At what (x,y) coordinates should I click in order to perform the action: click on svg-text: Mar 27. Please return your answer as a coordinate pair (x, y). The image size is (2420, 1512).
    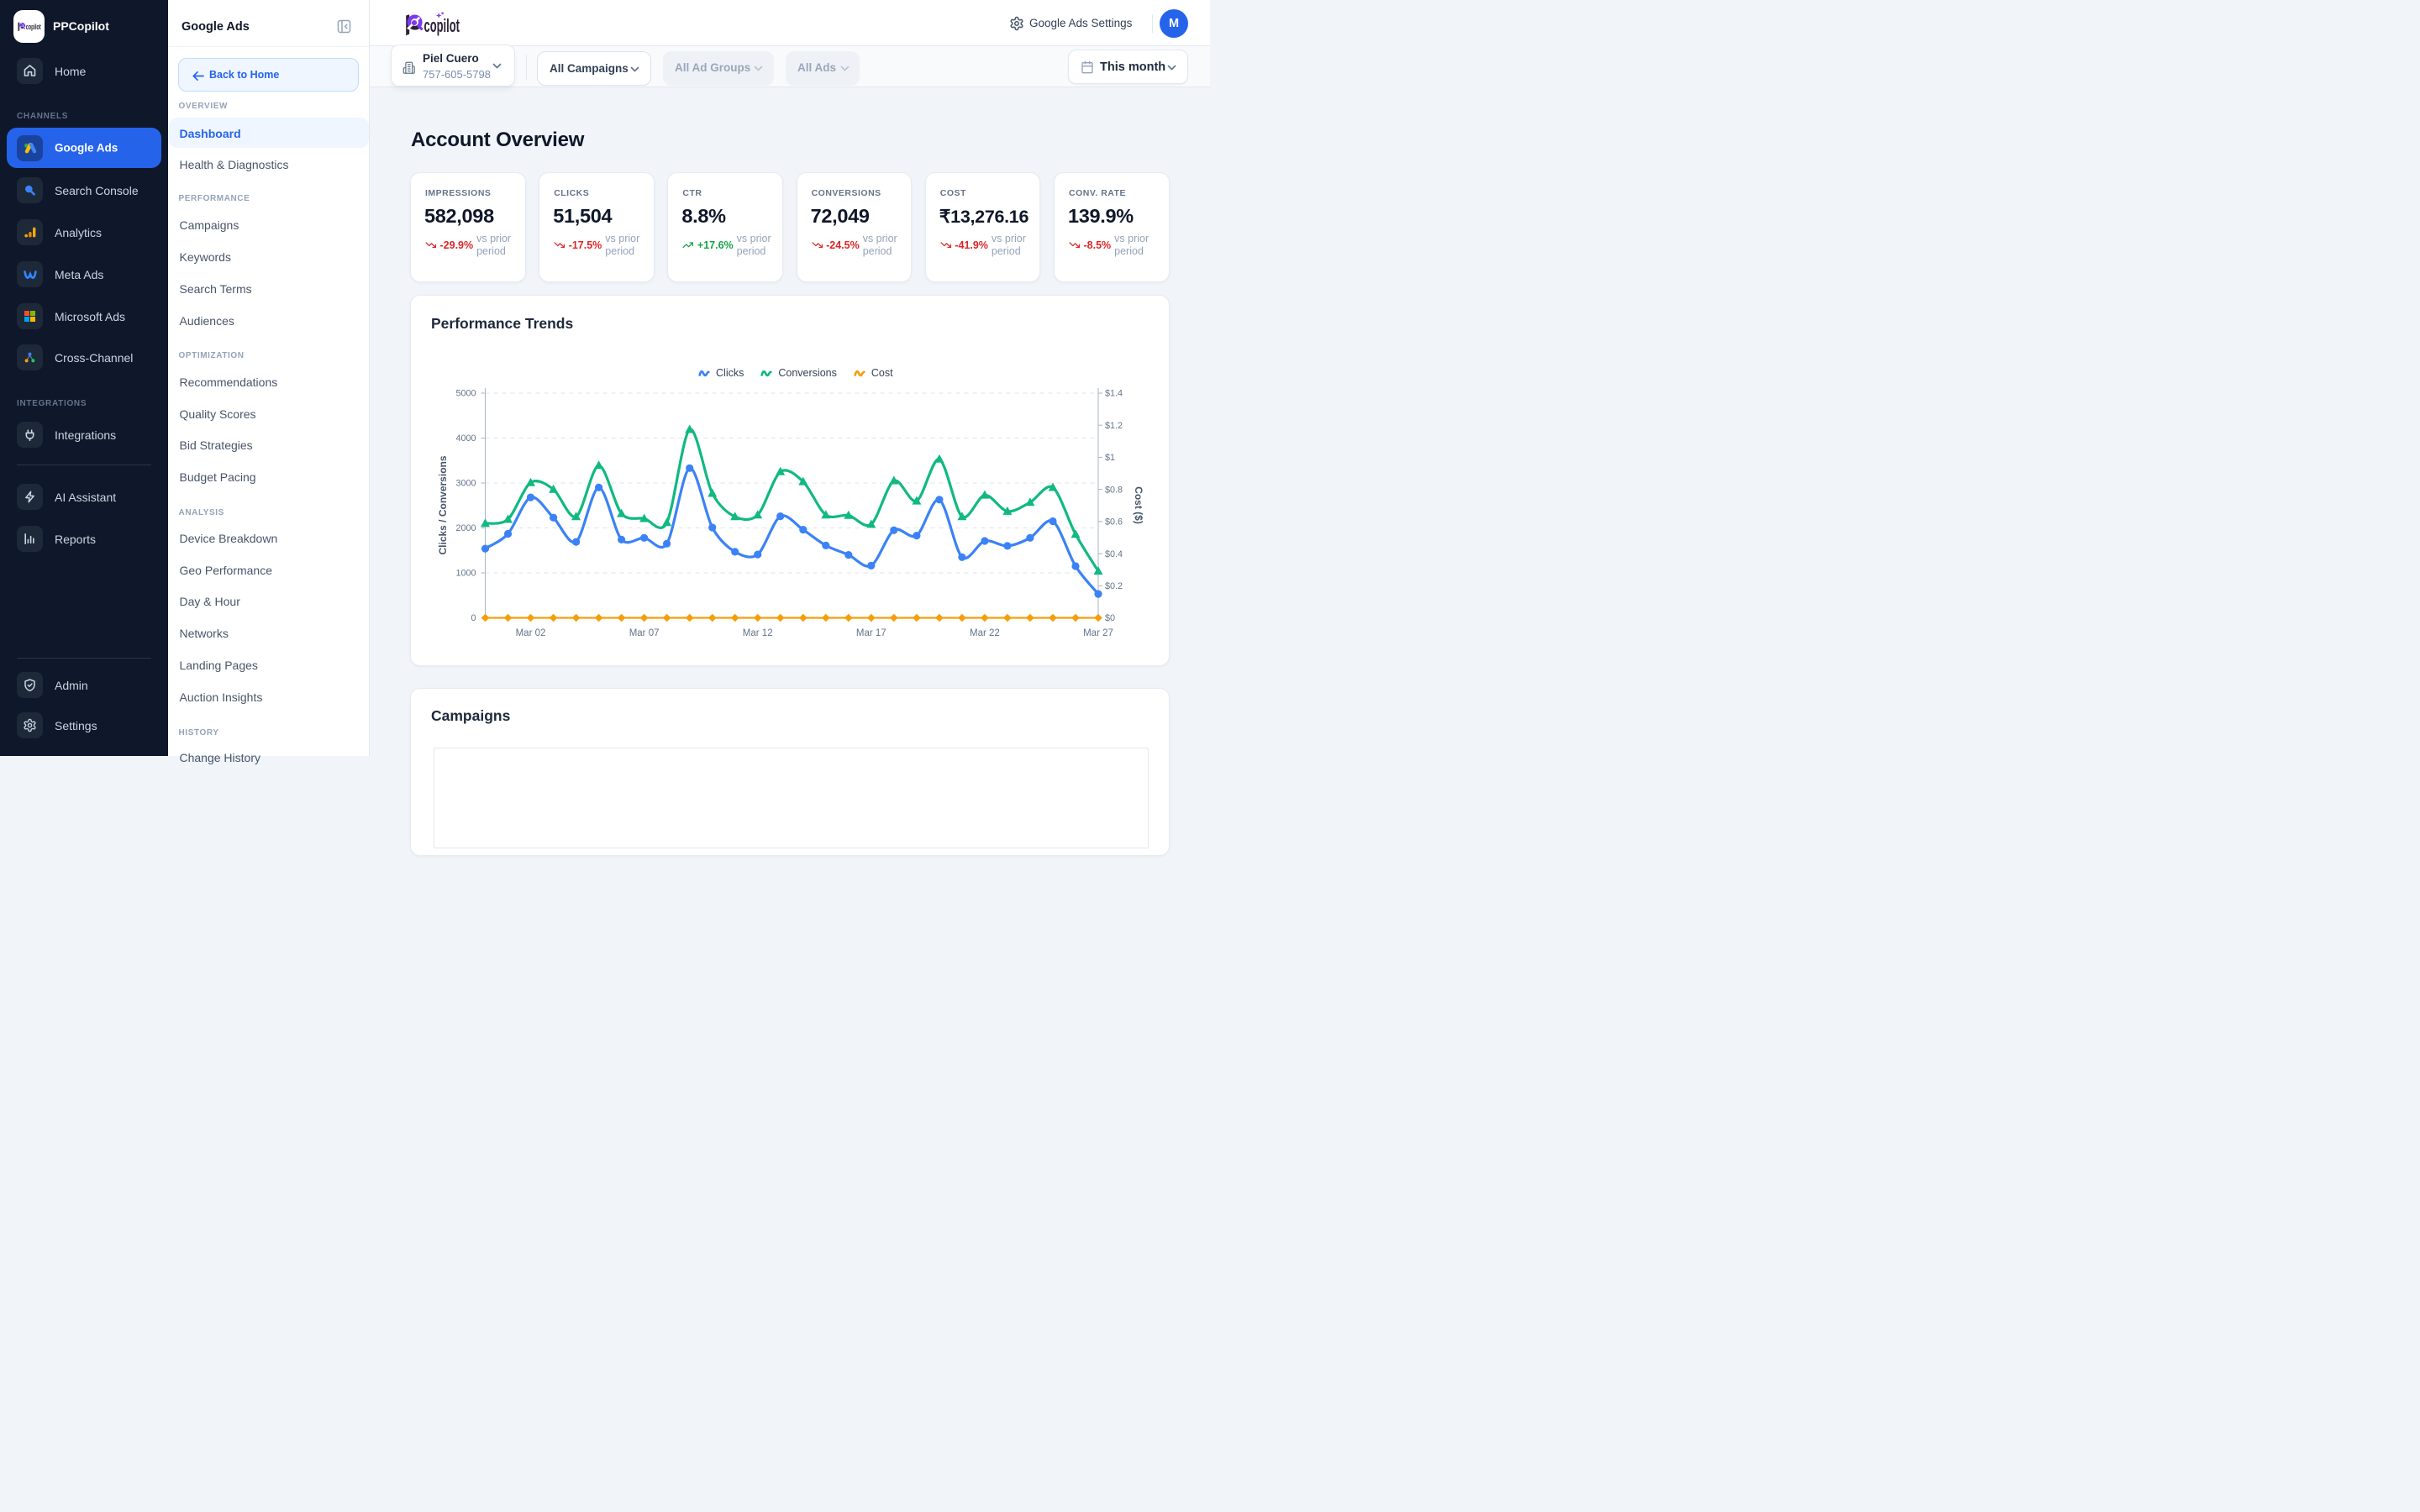
    Looking at the image, I should click on (1098, 633).